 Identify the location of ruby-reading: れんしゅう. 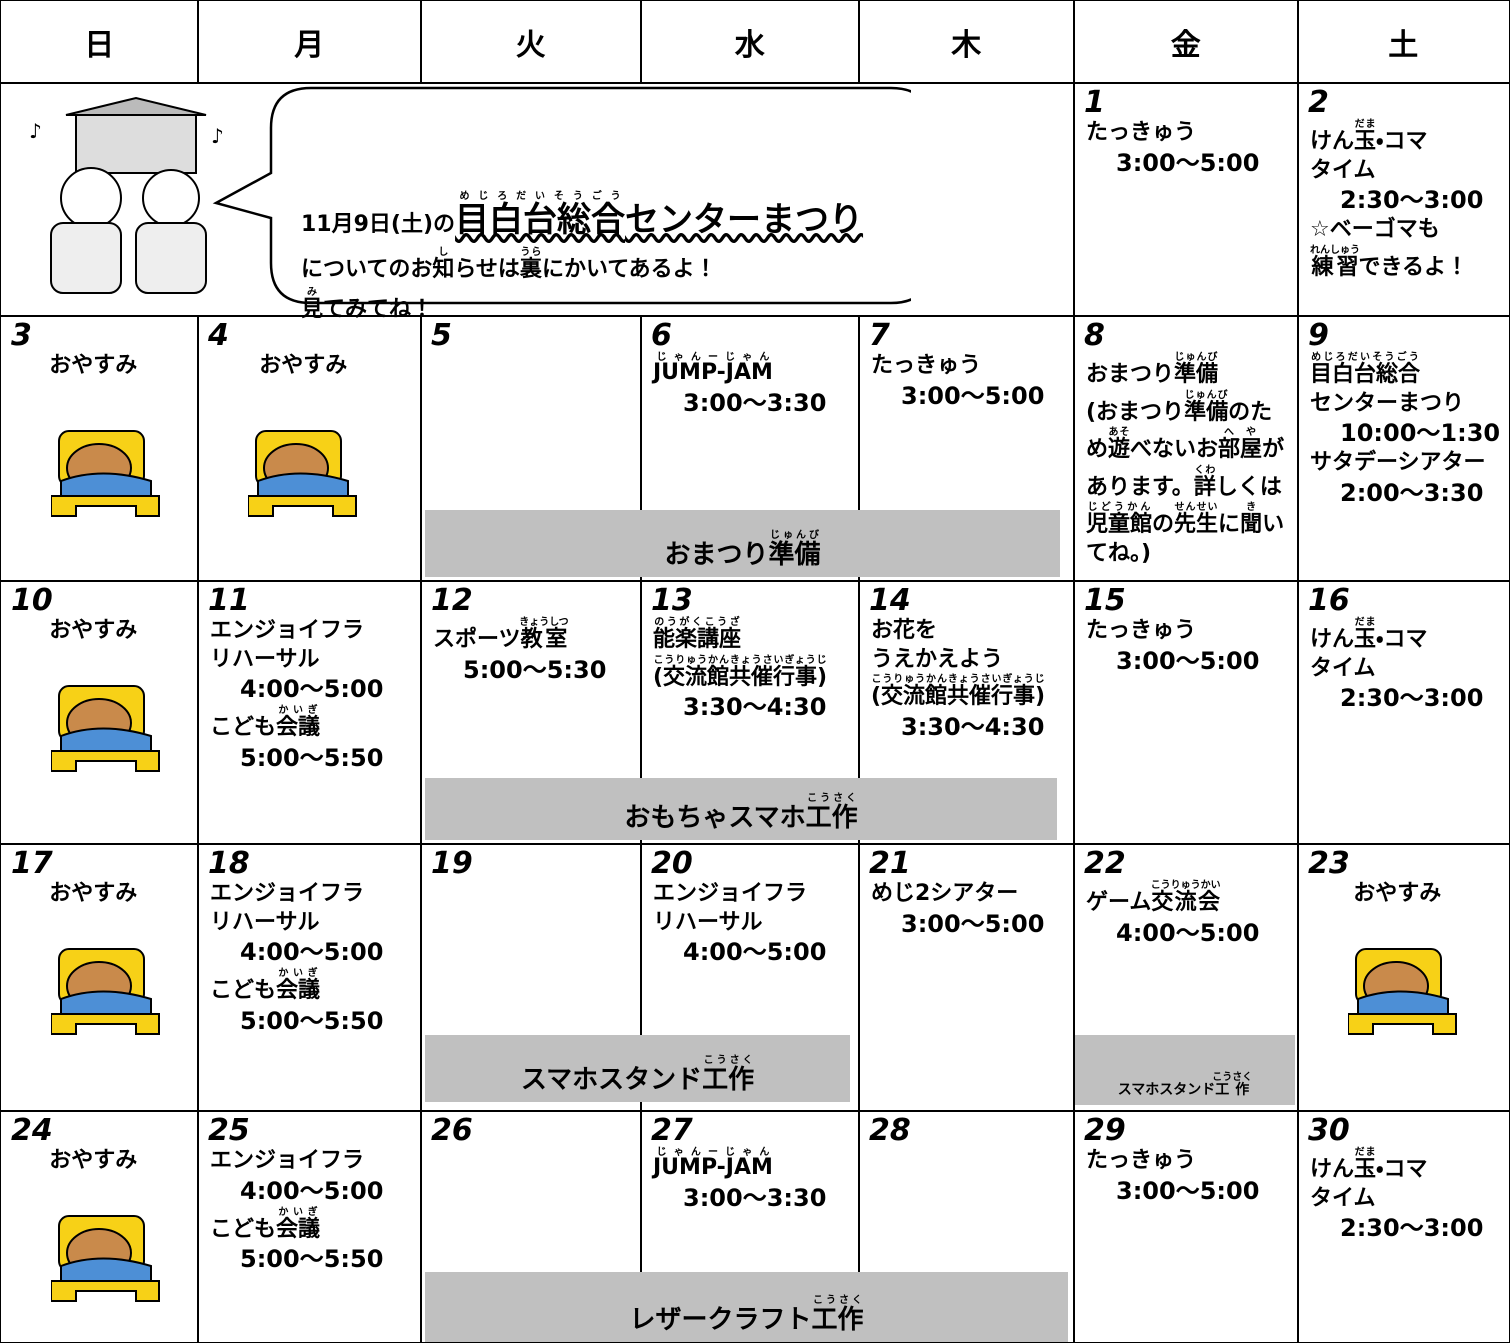
(1335, 250).